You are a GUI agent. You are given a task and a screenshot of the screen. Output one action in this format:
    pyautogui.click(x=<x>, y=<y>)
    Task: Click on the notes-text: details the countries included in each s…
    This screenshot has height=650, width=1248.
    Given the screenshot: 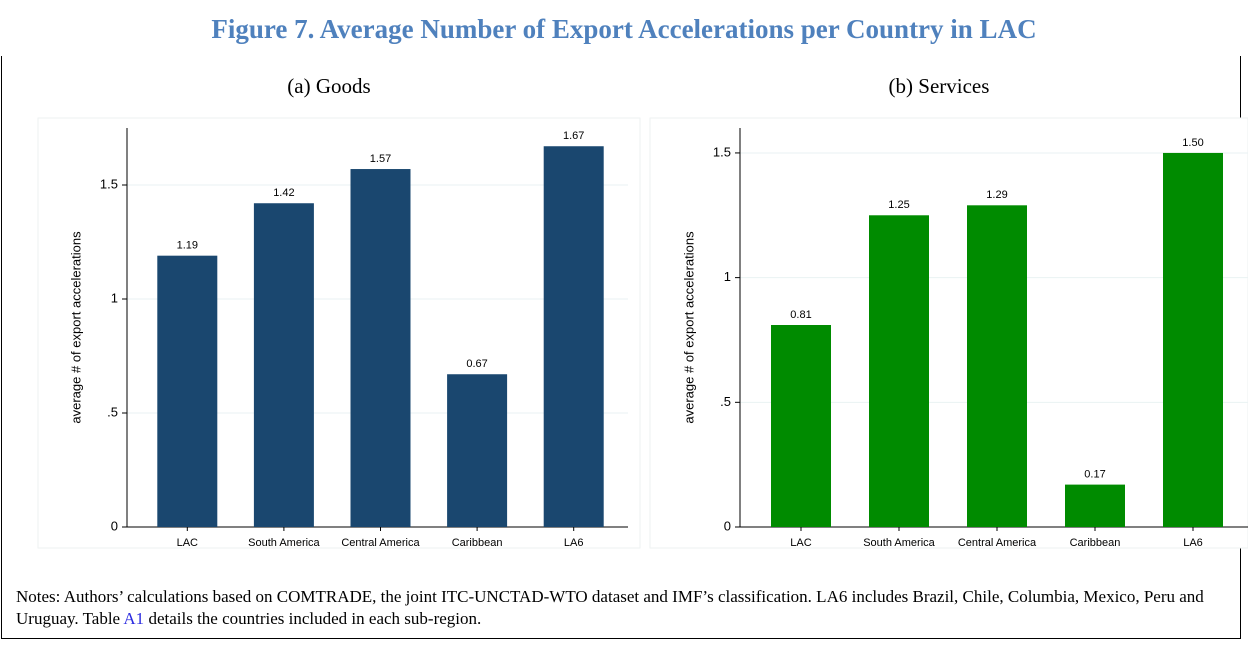 What is the action you would take?
    pyautogui.click(x=315, y=618)
    